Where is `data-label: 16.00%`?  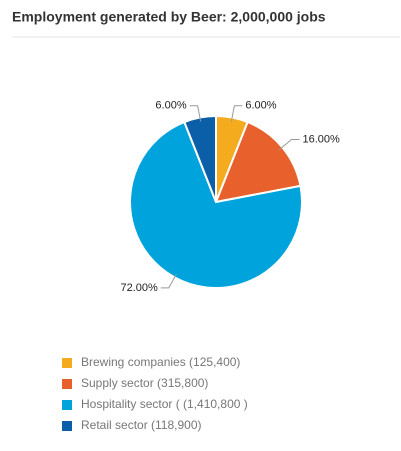
data-label: 16.00% is located at coordinates (322, 139).